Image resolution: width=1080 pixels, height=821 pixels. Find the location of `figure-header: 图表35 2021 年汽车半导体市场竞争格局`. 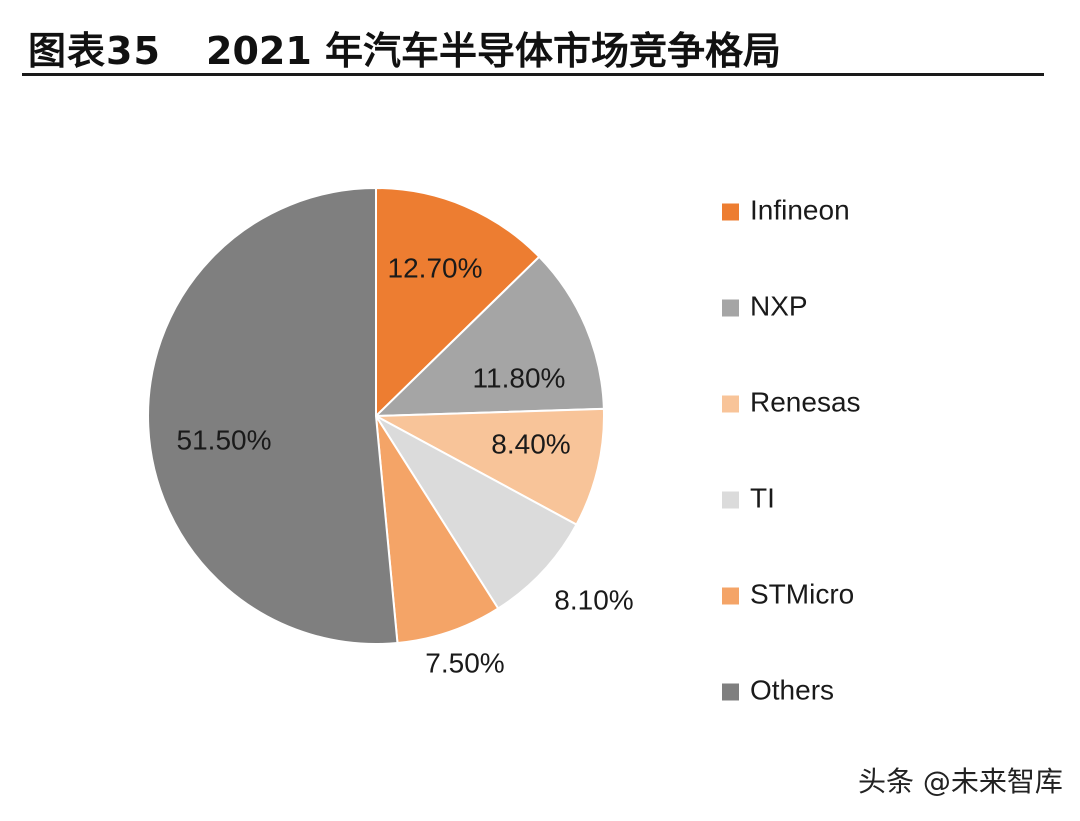

figure-header: 图表35 2021 年汽车半导体市场竞争格局 is located at coordinates (536, 46).